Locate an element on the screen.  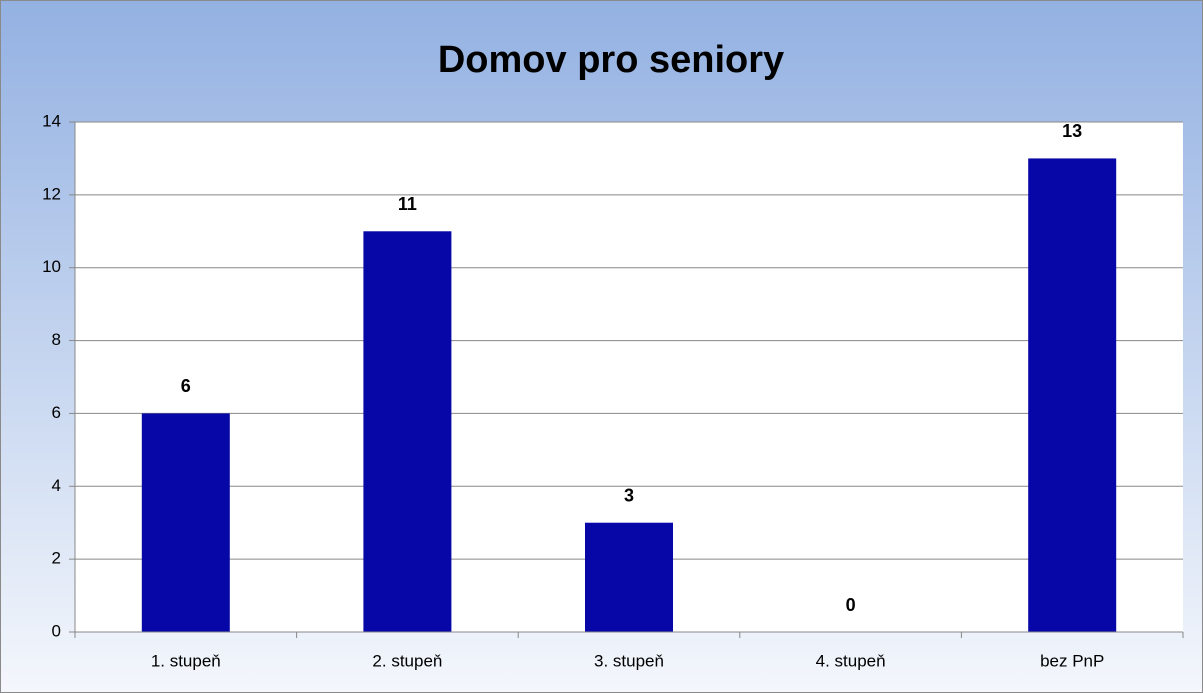
value-label: 6 is located at coordinates (186, 386).